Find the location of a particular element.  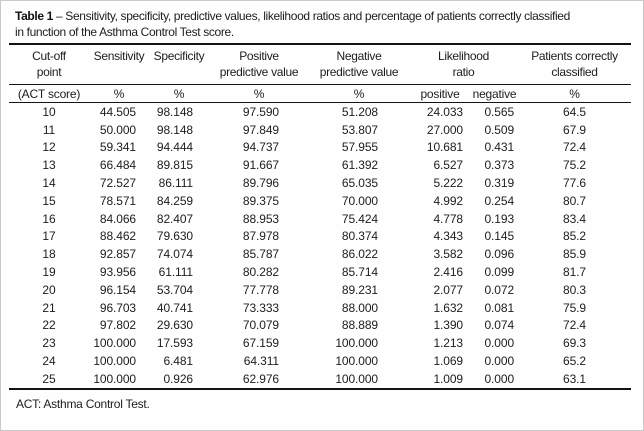

lr-negative-cell: 0.072 is located at coordinates (499, 289).